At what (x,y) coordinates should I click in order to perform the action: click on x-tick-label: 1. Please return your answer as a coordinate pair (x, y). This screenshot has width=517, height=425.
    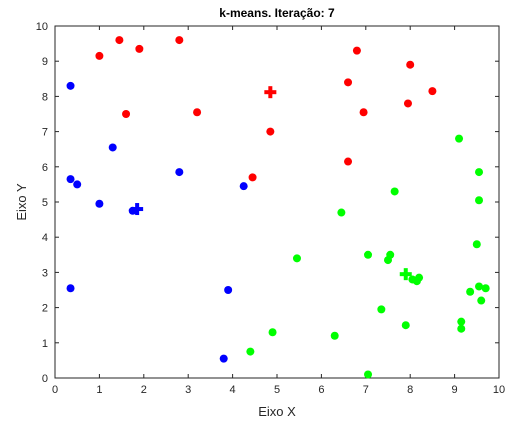
    Looking at the image, I should click on (99, 390).